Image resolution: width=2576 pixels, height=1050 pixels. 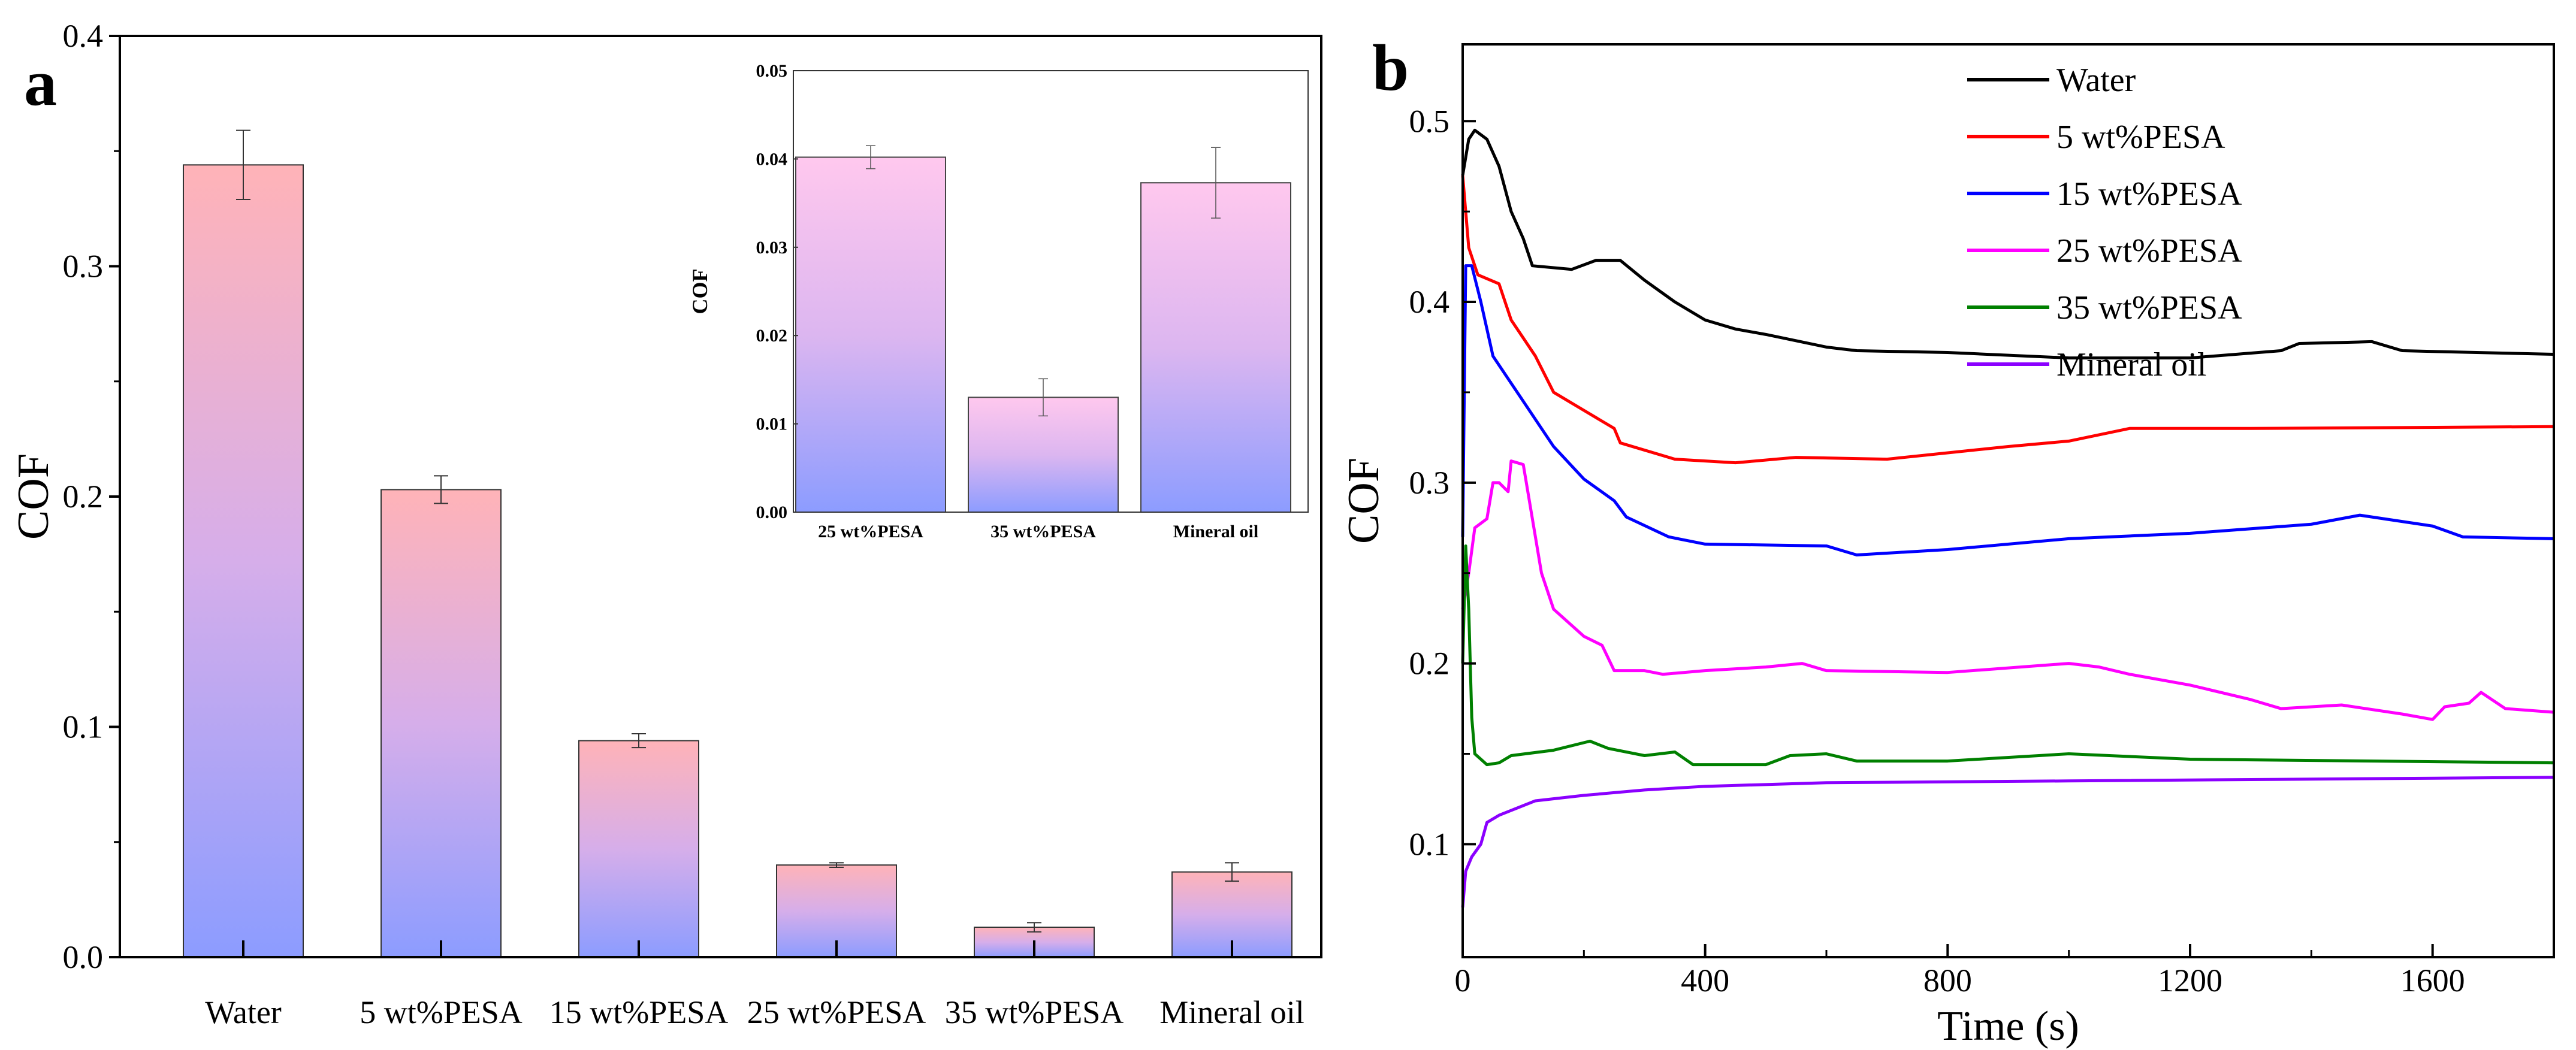 What do you see at coordinates (1035, 1012) in the screenshot?
I see `x-tick-label: 35 wt%PESA` at bounding box center [1035, 1012].